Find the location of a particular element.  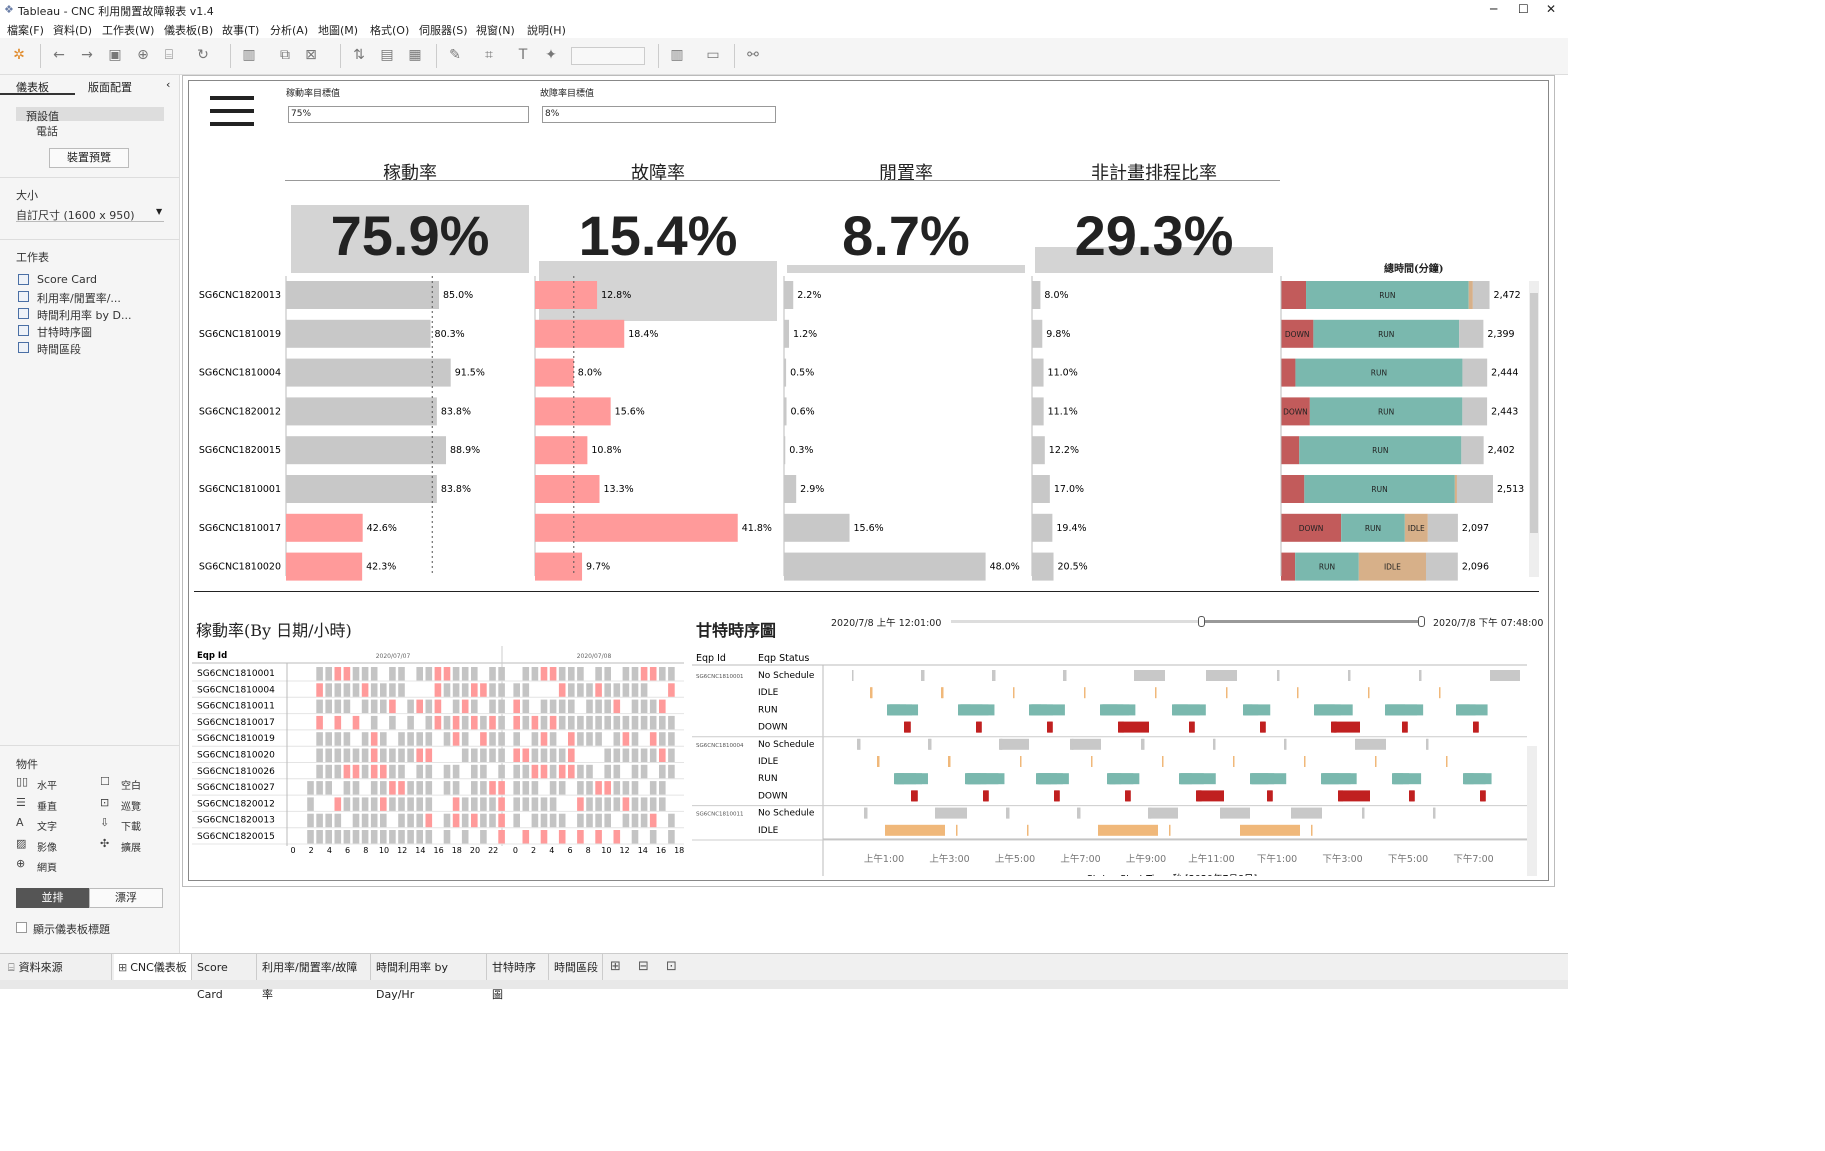

device-preview-button: 裝置預覽 is located at coordinates (89, 158).